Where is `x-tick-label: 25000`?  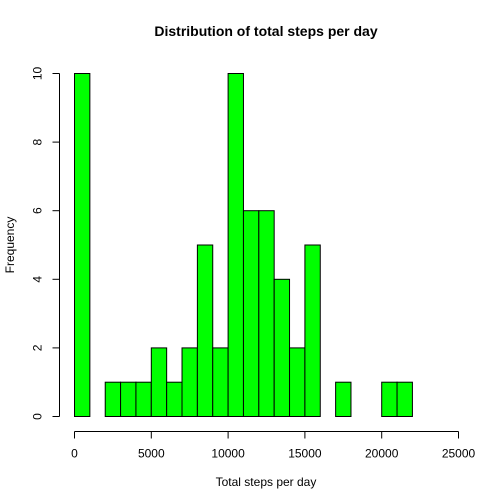 x-tick-label: 25000 is located at coordinates (459, 454).